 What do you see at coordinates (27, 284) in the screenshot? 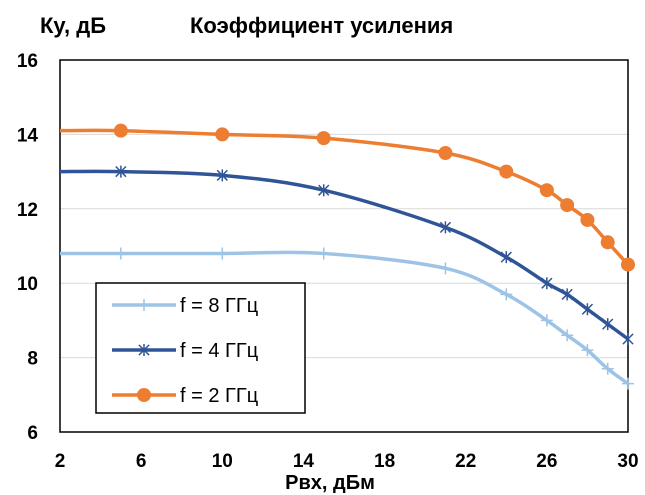
I see `y-tick-label: 10` at bounding box center [27, 284].